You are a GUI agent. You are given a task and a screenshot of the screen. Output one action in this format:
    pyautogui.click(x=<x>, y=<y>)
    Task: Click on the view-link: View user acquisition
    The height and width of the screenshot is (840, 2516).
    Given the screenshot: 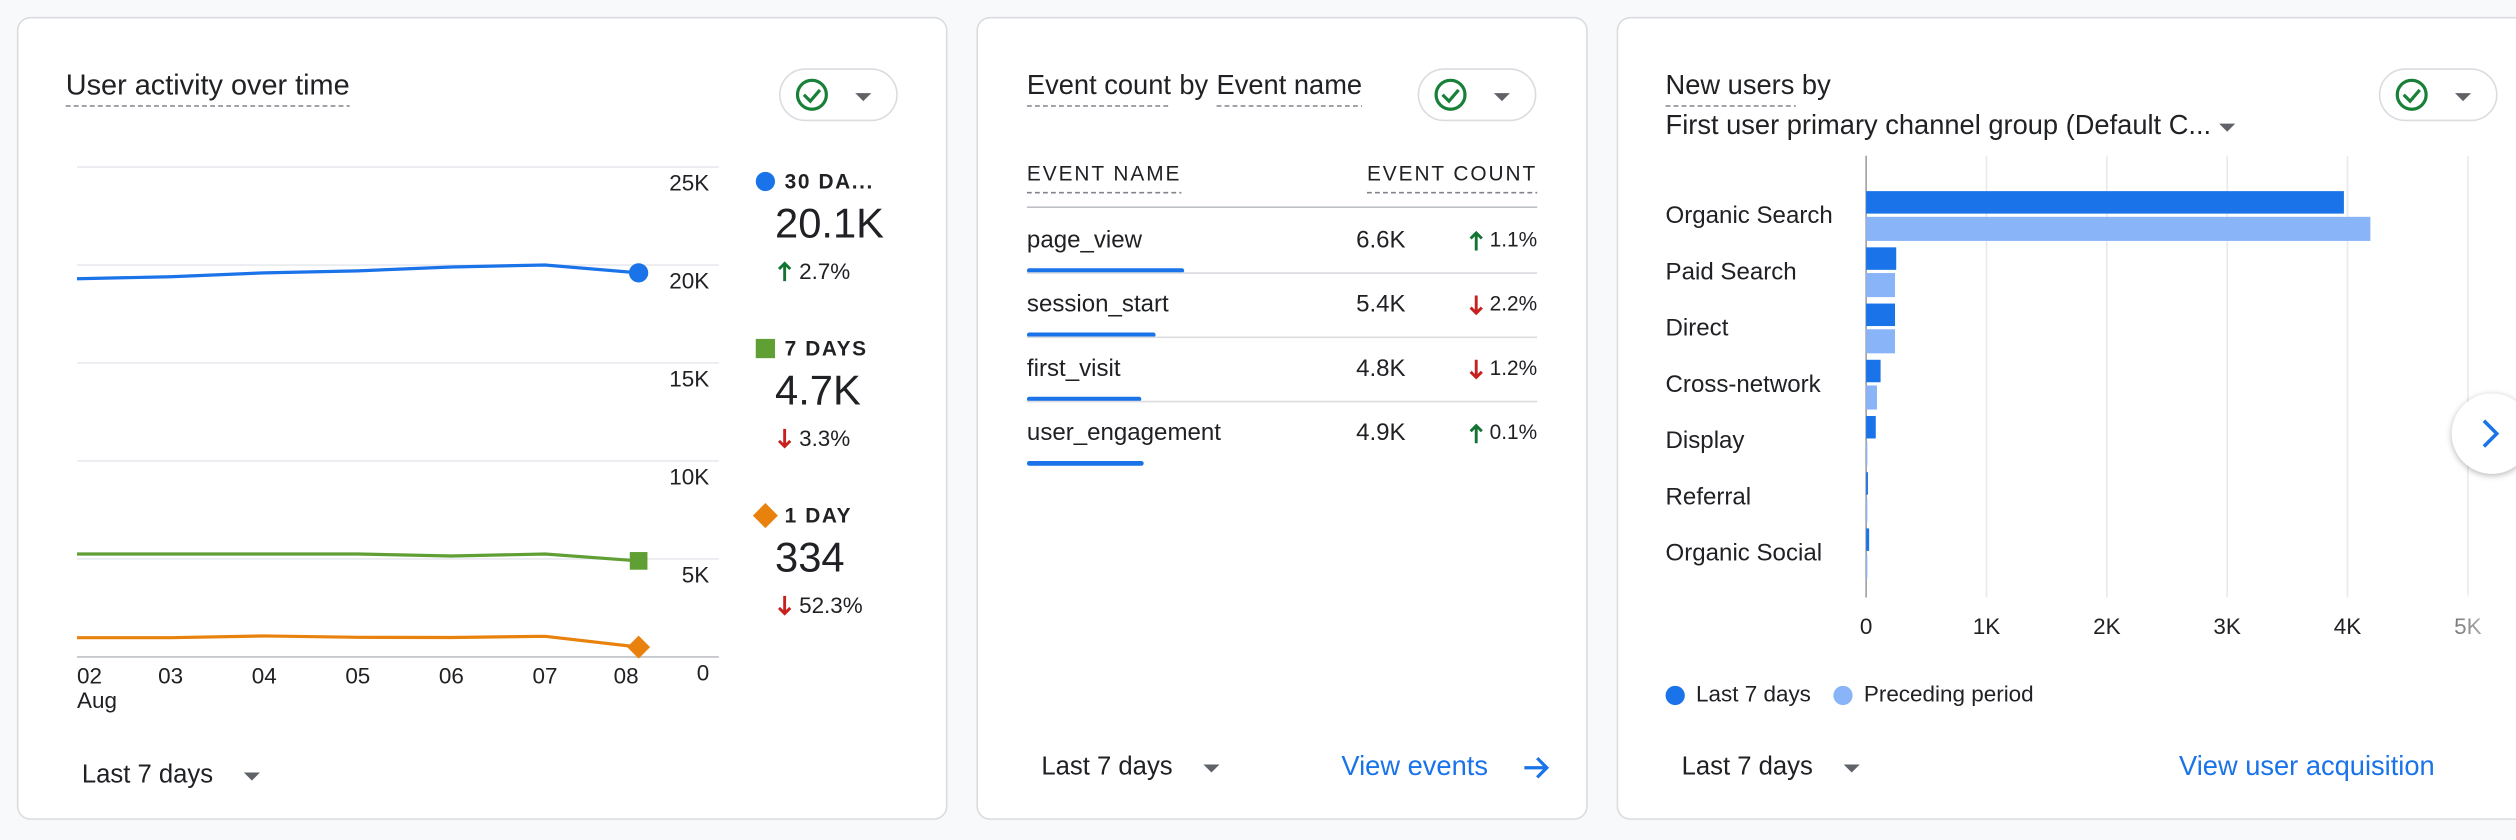 What is the action you would take?
    pyautogui.click(x=2307, y=765)
    